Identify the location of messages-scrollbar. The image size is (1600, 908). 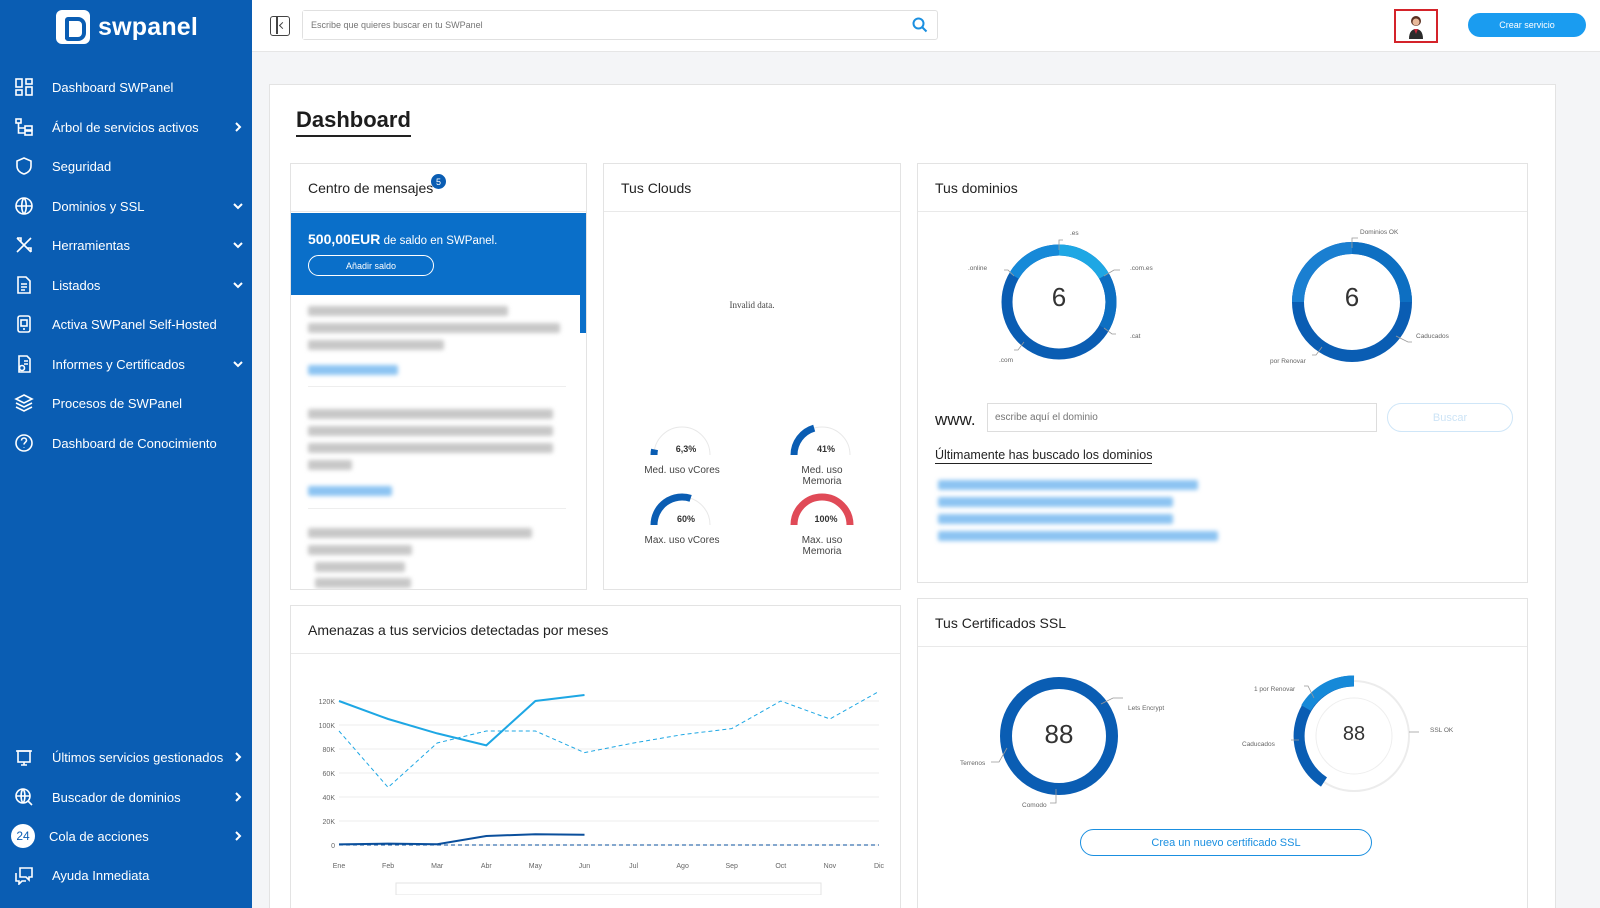
(583, 314).